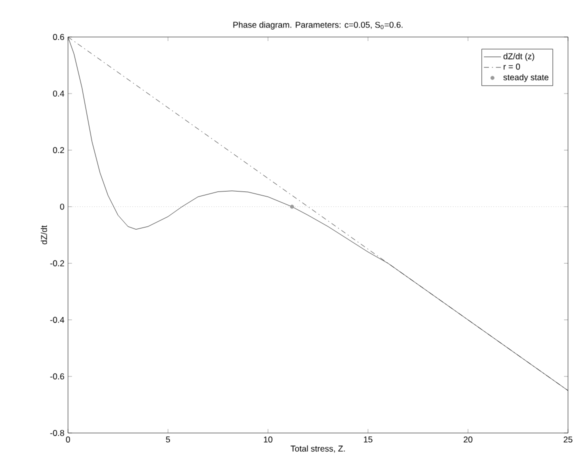  Describe the element at coordinates (268, 439) in the screenshot. I see `x-tick-label: 10` at that location.